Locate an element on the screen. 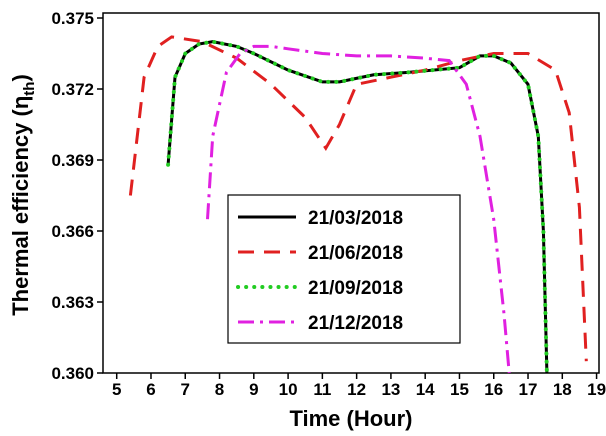 The height and width of the screenshot is (436, 606). x-tick-label: 12 is located at coordinates (356, 389).